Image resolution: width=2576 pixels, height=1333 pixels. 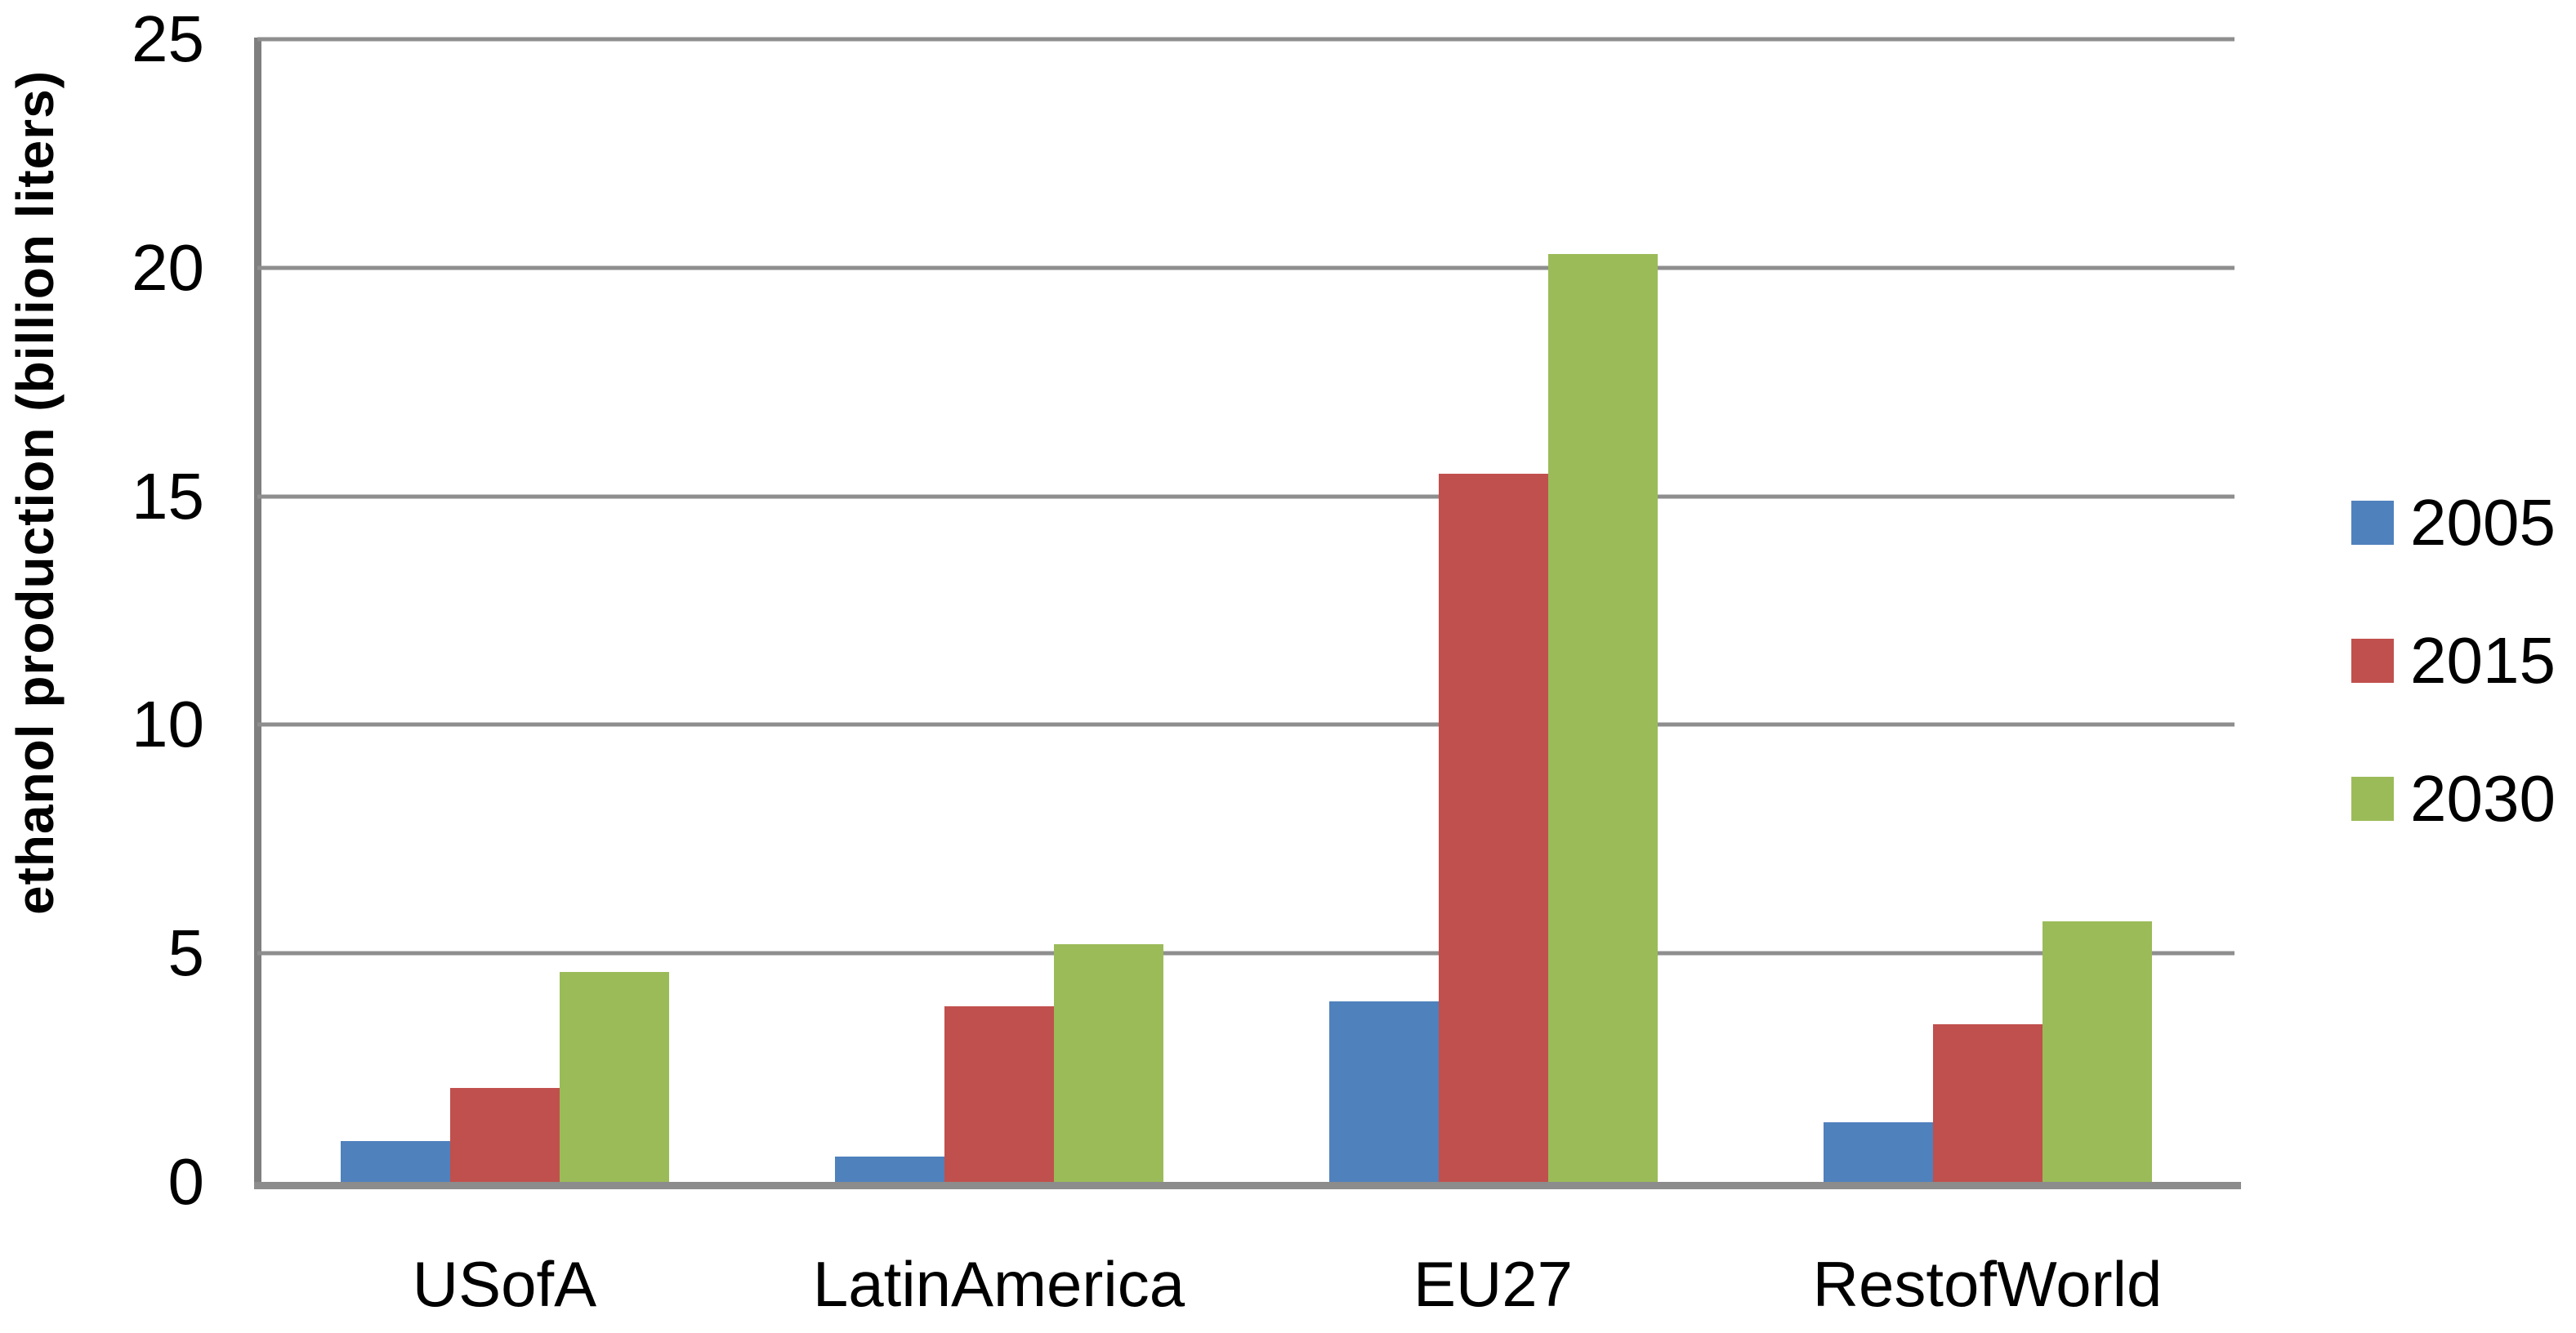 What do you see at coordinates (186, 1181) in the screenshot?
I see `y-tick-label-0: 0` at bounding box center [186, 1181].